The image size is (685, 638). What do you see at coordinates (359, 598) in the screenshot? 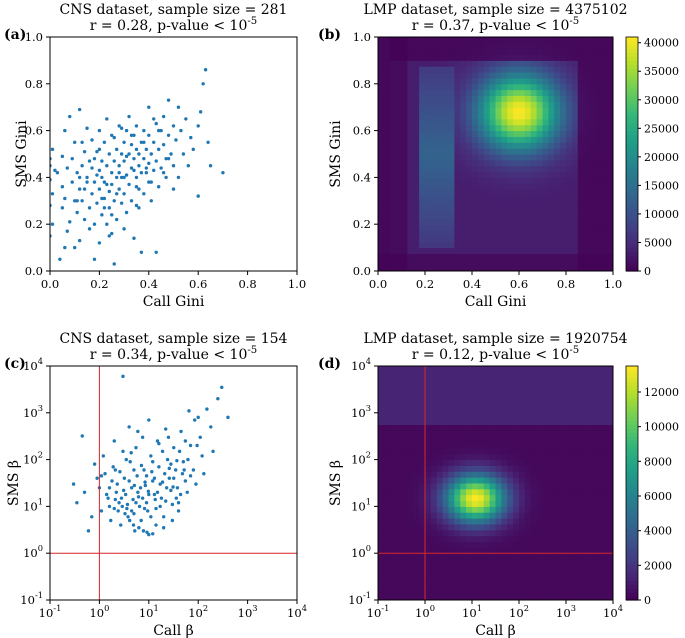
I see `y-tick-label: 10-1` at bounding box center [359, 598].